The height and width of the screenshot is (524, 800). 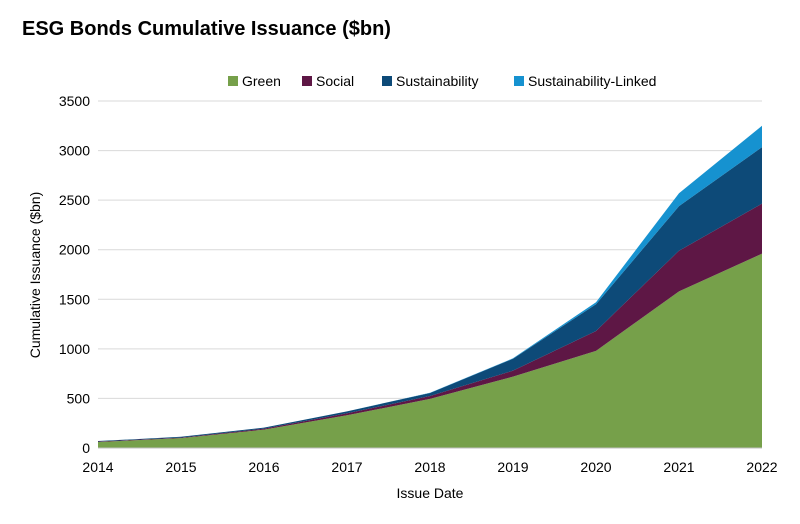 I want to click on x-tick-label: 2015, so click(x=180, y=467).